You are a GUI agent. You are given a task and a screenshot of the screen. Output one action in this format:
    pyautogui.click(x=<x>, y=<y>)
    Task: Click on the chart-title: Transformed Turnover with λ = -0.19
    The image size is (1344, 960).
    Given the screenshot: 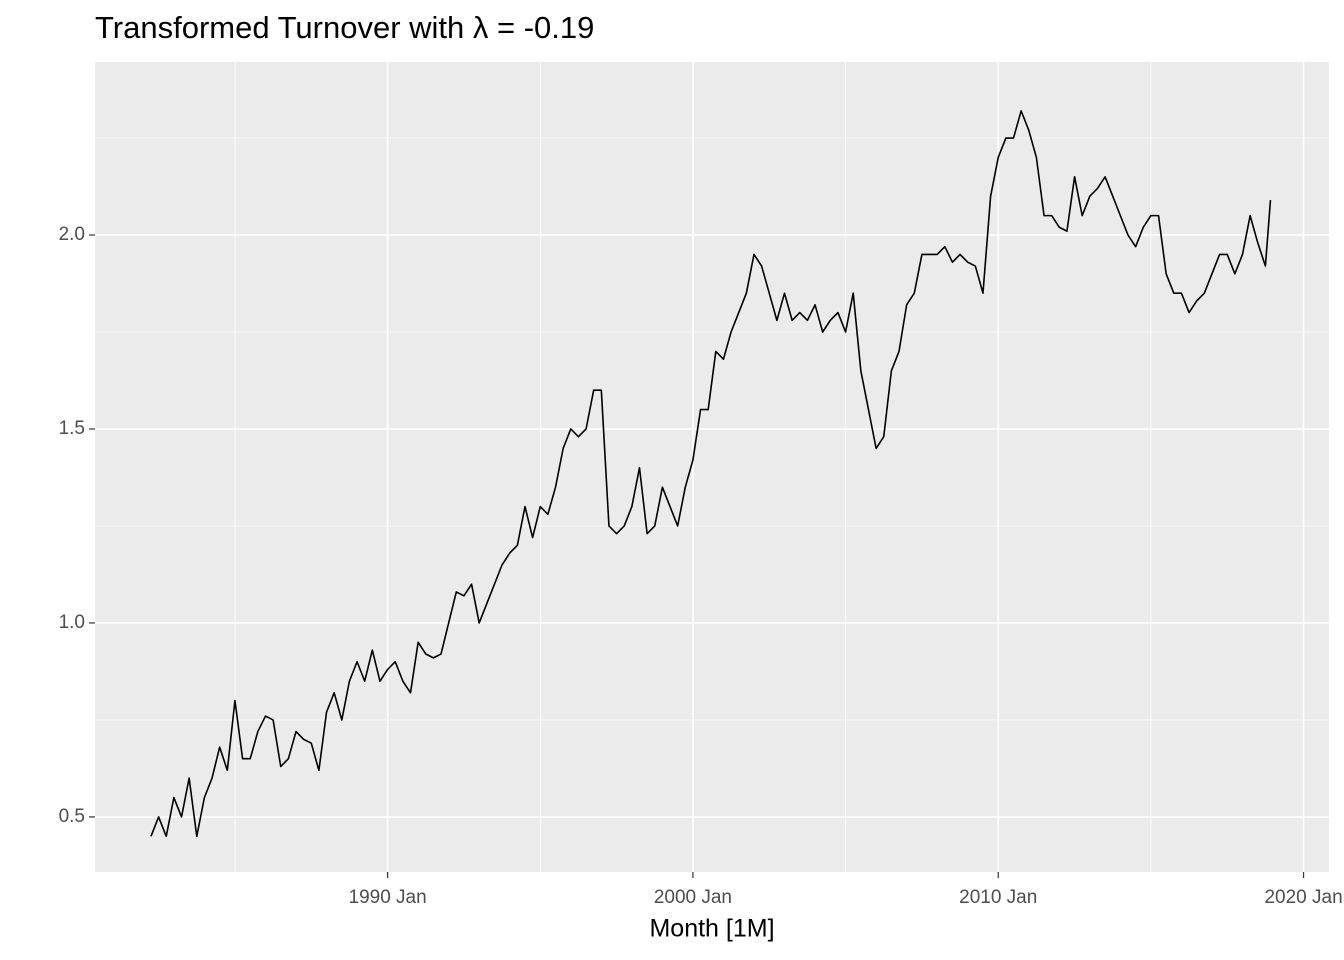 What is the action you would take?
    pyautogui.click(x=344, y=27)
    